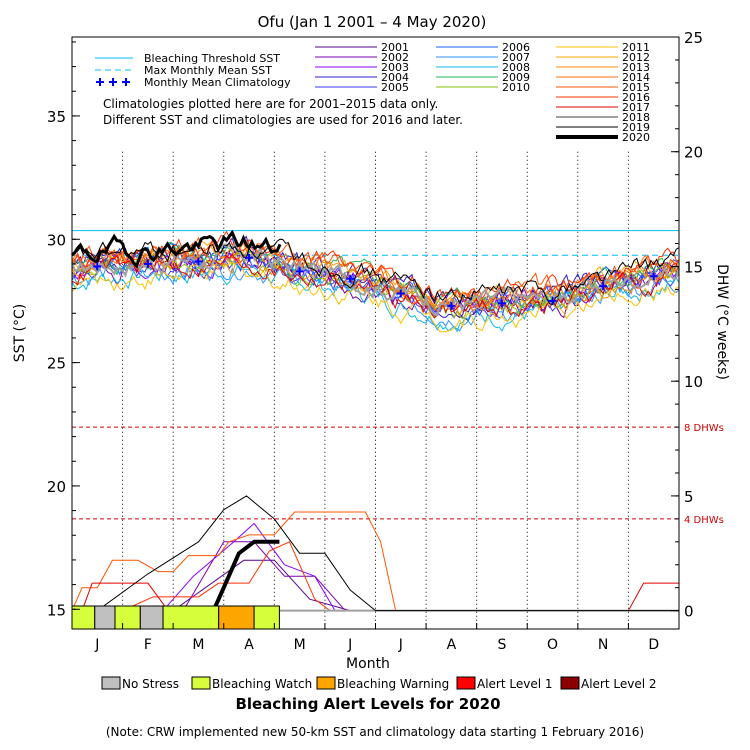  I want to click on y-right-tick-label: 15, so click(693, 267).